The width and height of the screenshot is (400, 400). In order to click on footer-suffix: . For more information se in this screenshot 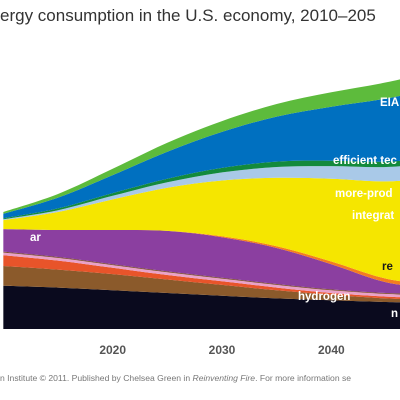, I will do `click(303, 378)`.